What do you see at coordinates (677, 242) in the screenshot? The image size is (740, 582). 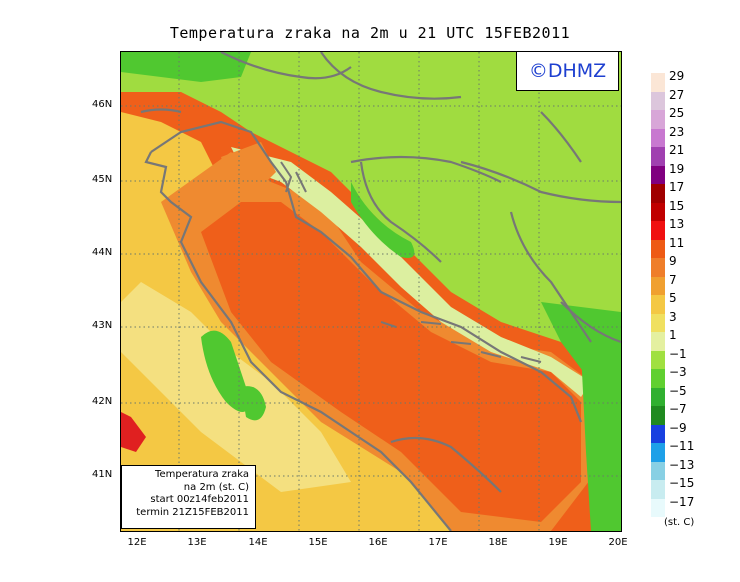 I see `legend-label: 11` at bounding box center [677, 242].